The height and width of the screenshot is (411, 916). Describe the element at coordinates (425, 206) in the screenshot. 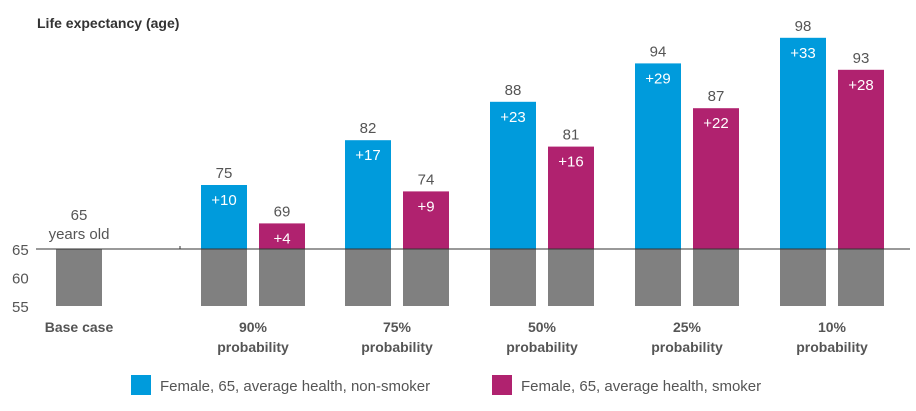

I see `data-label-gain: +9` at that location.